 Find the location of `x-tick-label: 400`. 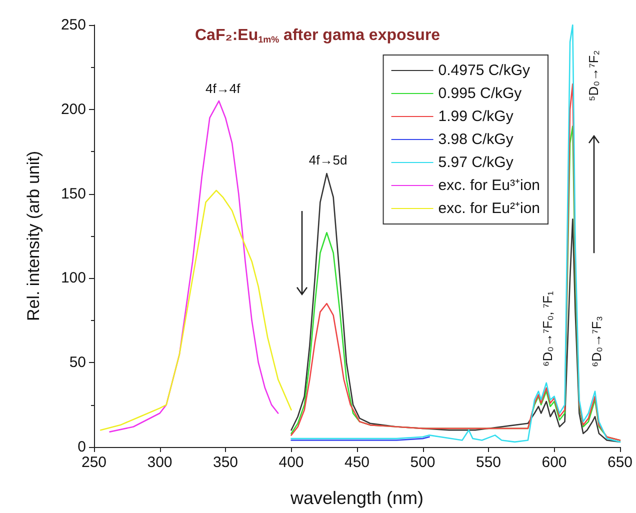

x-tick-label: 400 is located at coordinates (291, 462).